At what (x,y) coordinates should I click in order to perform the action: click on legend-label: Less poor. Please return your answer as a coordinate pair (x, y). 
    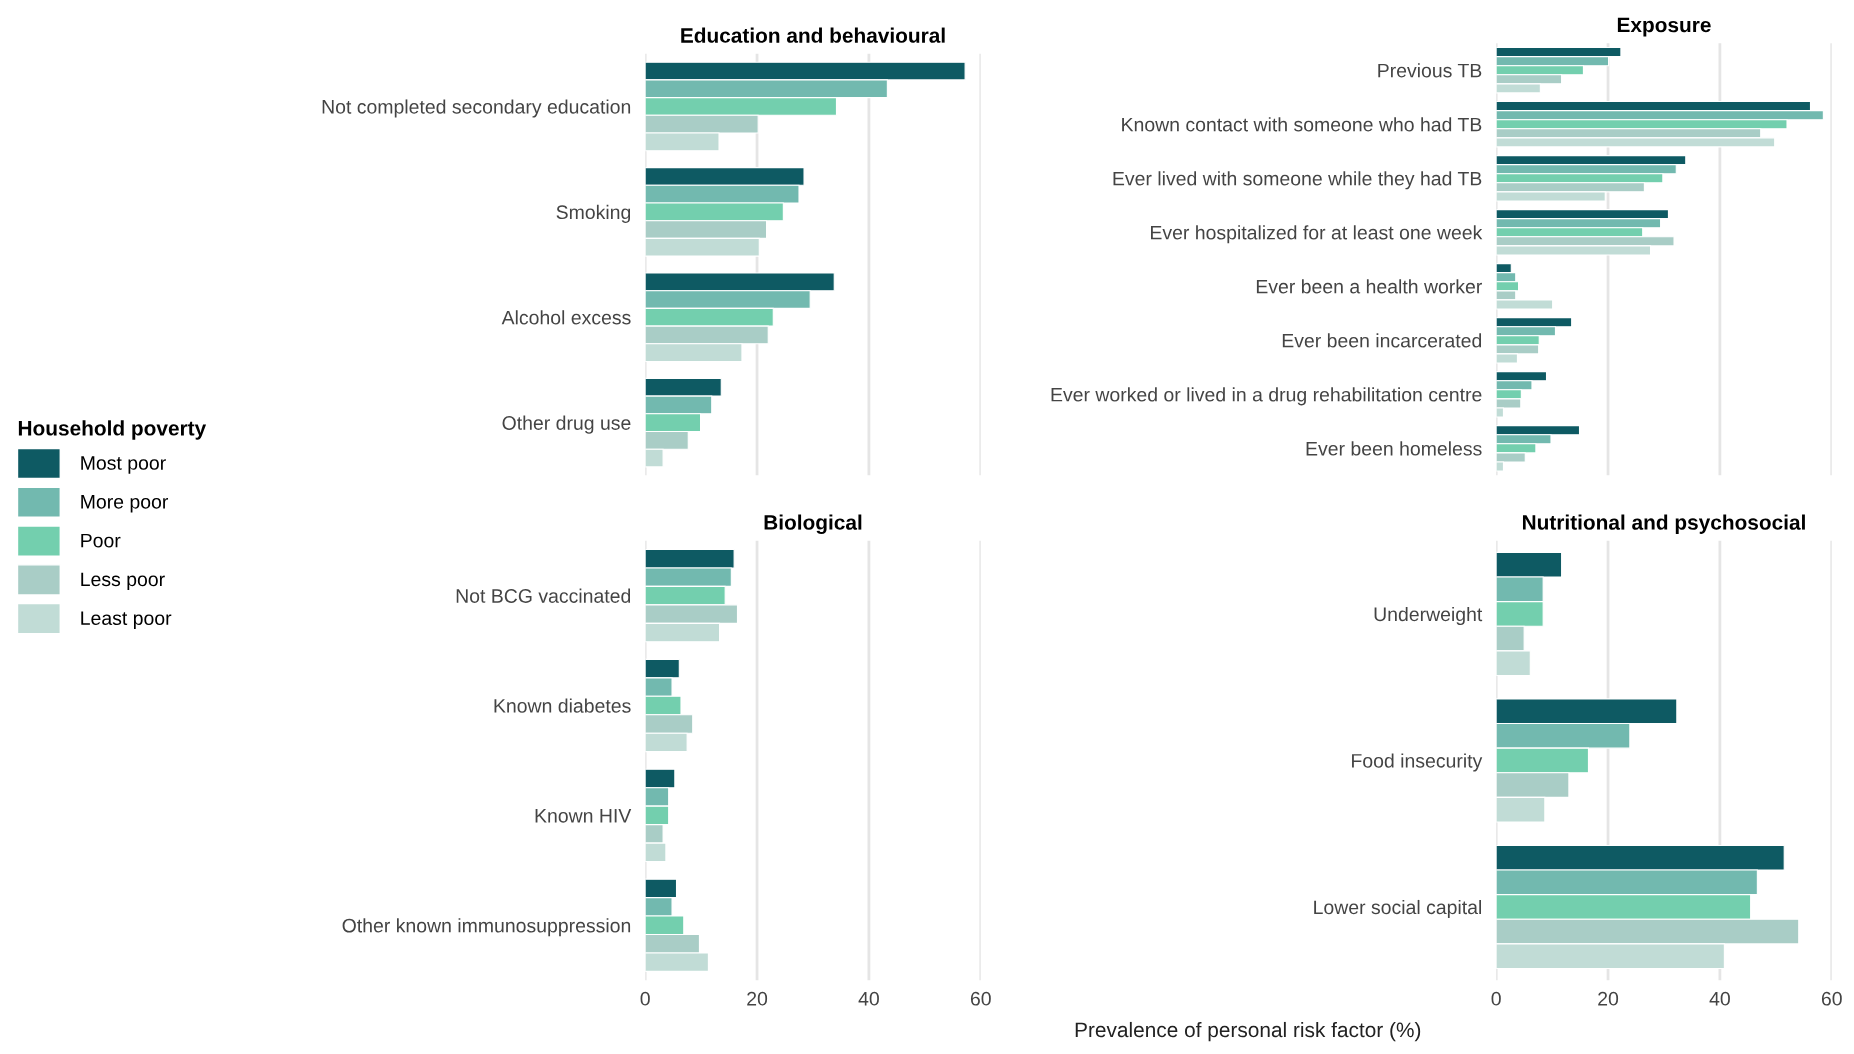
    Looking at the image, I should click on (123, 581).